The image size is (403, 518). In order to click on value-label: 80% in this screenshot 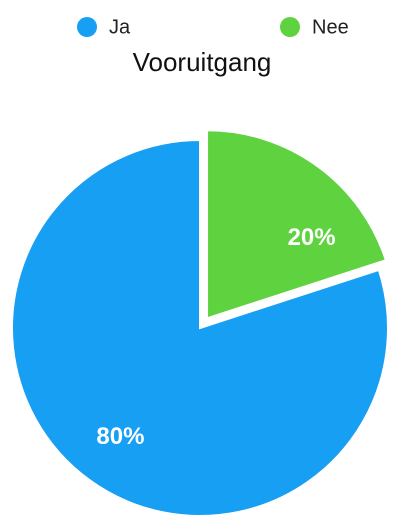, I will do `click(120, 436)`.